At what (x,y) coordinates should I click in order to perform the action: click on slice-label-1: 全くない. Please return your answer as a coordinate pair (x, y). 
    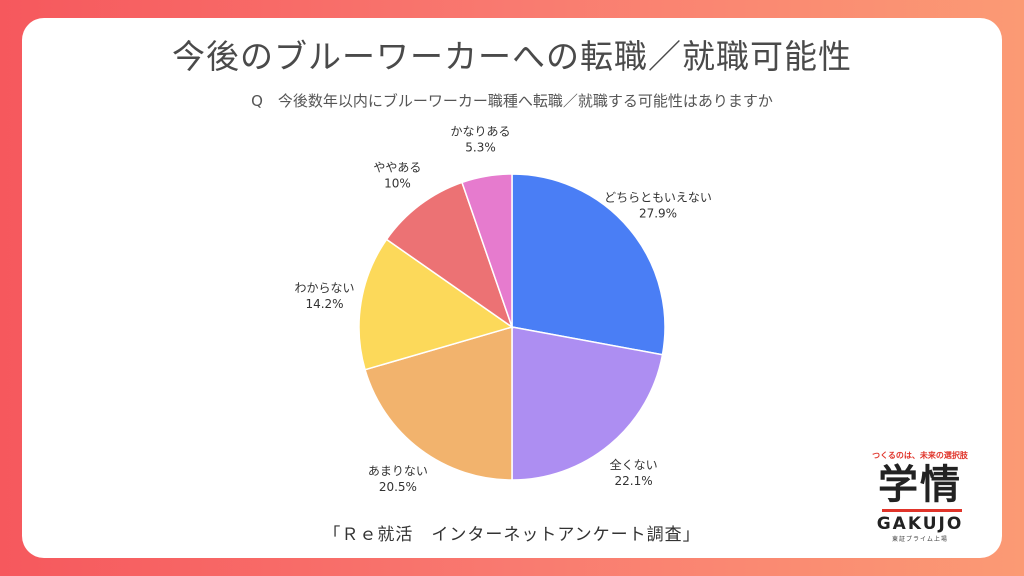
    Looking at the image, I should click on (634, 464).